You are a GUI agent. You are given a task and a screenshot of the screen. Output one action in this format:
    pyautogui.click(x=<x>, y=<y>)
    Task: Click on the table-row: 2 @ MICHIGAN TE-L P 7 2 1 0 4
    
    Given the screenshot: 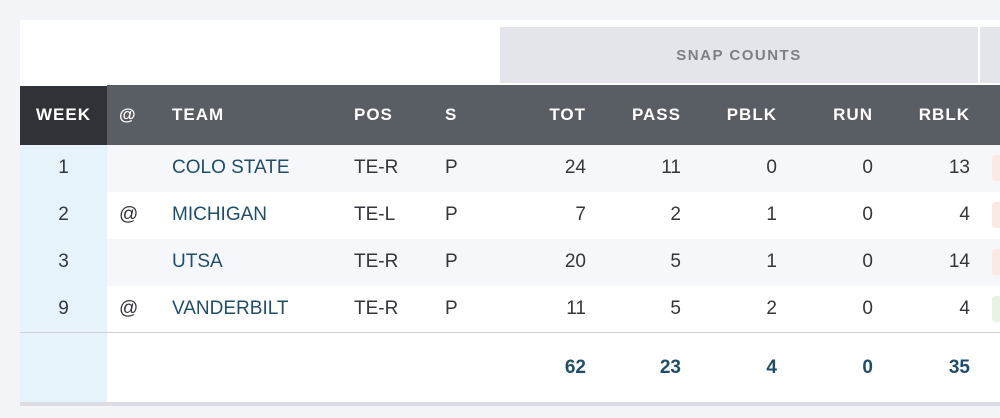 What is the action you would take?
    pyautogui.click(x=510, y=215)
    